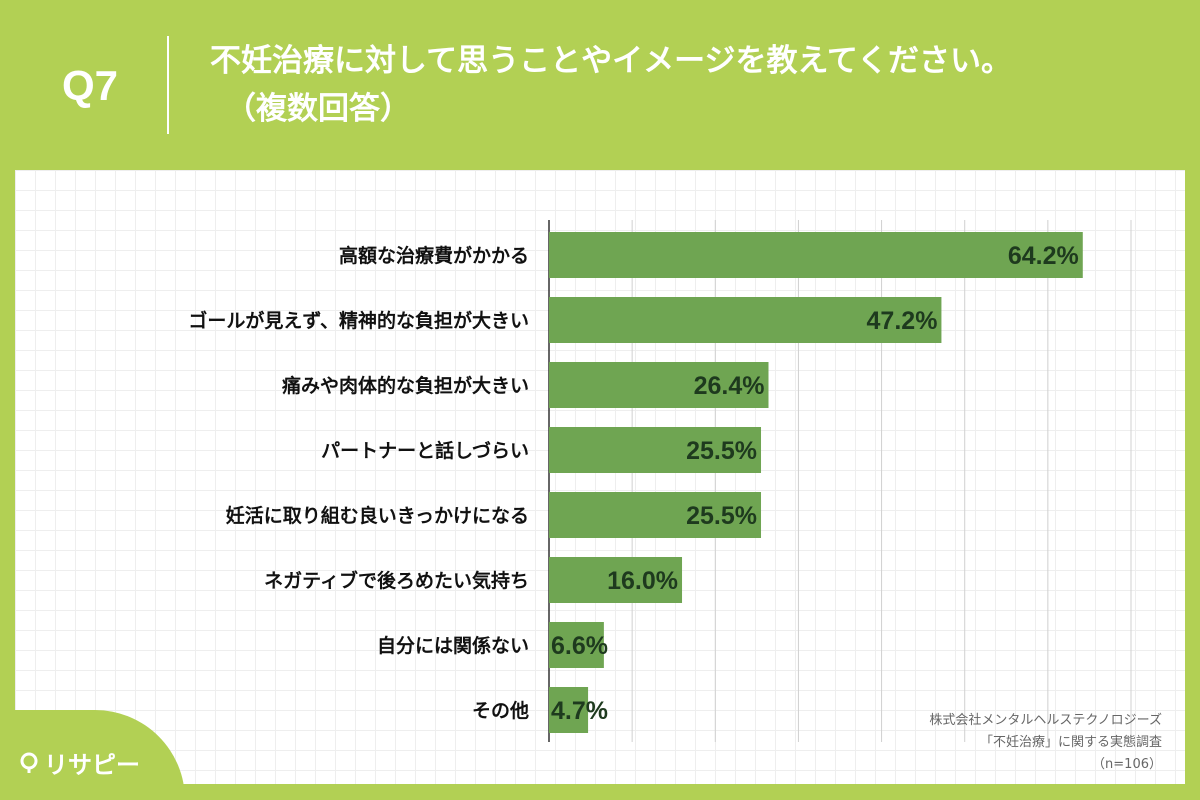  What do you see at coordinates (500, 710) in the screenshot?
I see `category-label: その他` at bounding box center [500, 710].